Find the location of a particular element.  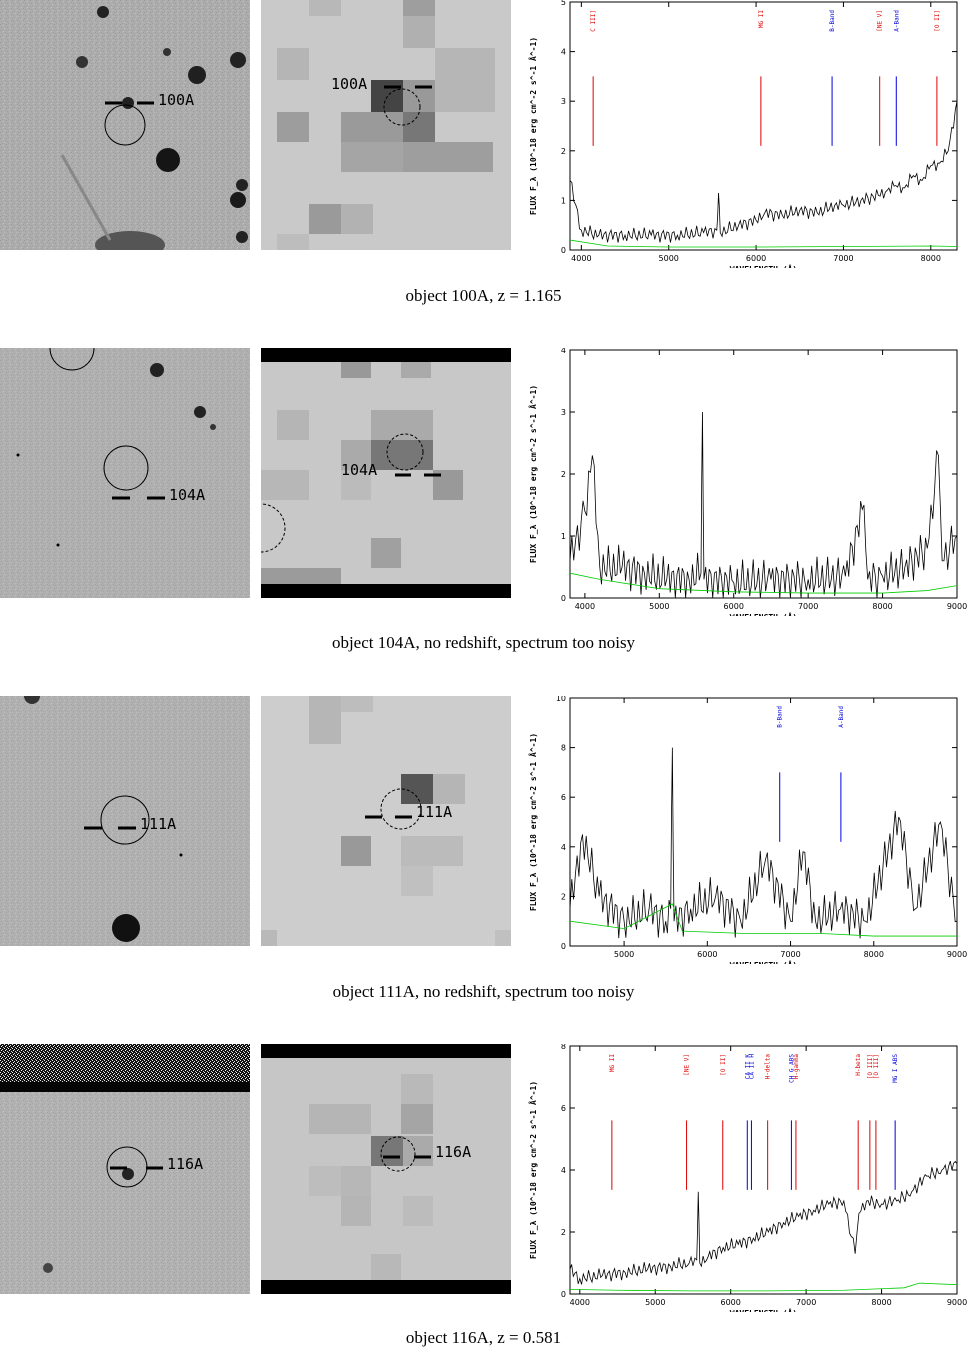

pixel-image-100a: 100A is located at coordinates (386, 125).